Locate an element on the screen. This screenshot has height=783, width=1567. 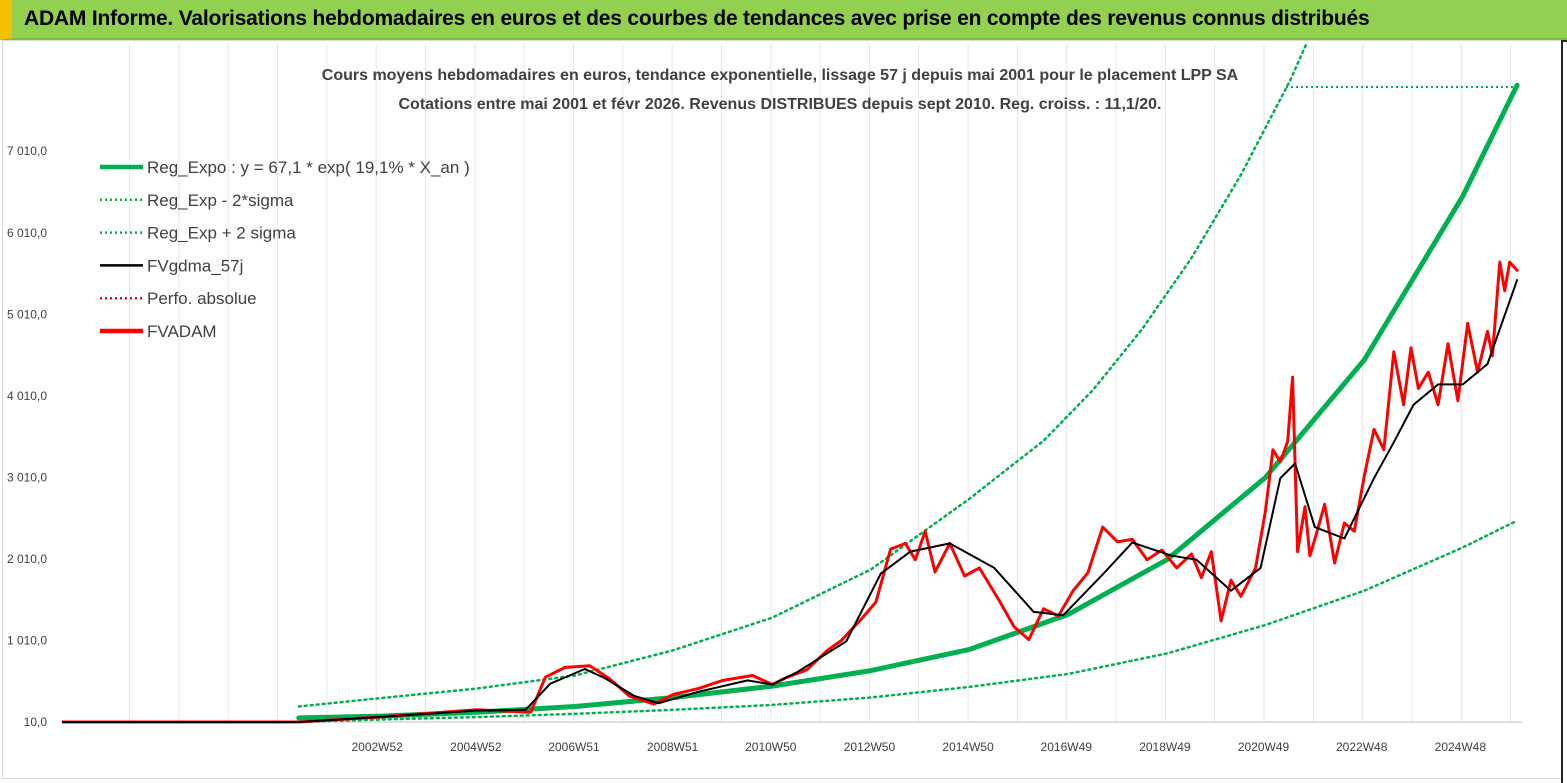
x-tick-label: 2012W50 is located at coordinates (870, 747).